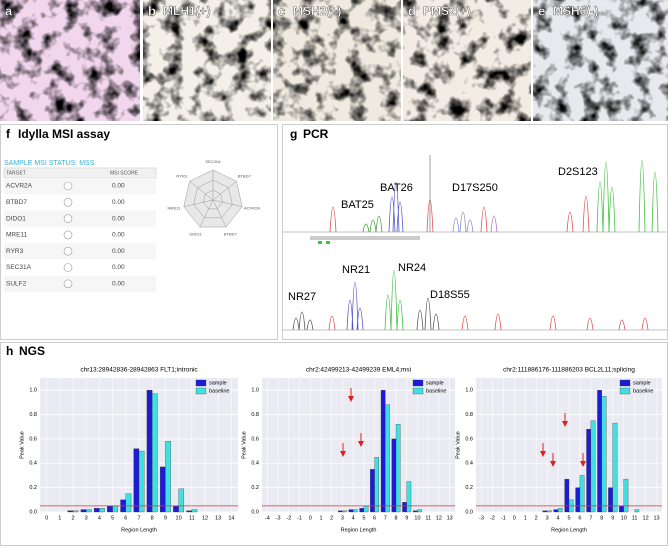 The height and width of the screenshot is (551, 668). I want to click on x-tick-label: -3, so click(481, 518).